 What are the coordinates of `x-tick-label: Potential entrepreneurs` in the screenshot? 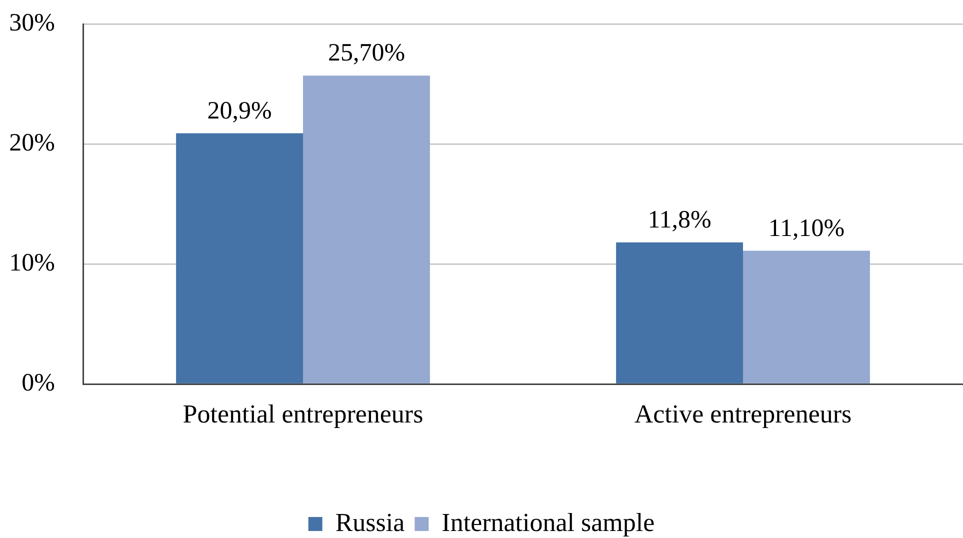 It's located at (303, 413).